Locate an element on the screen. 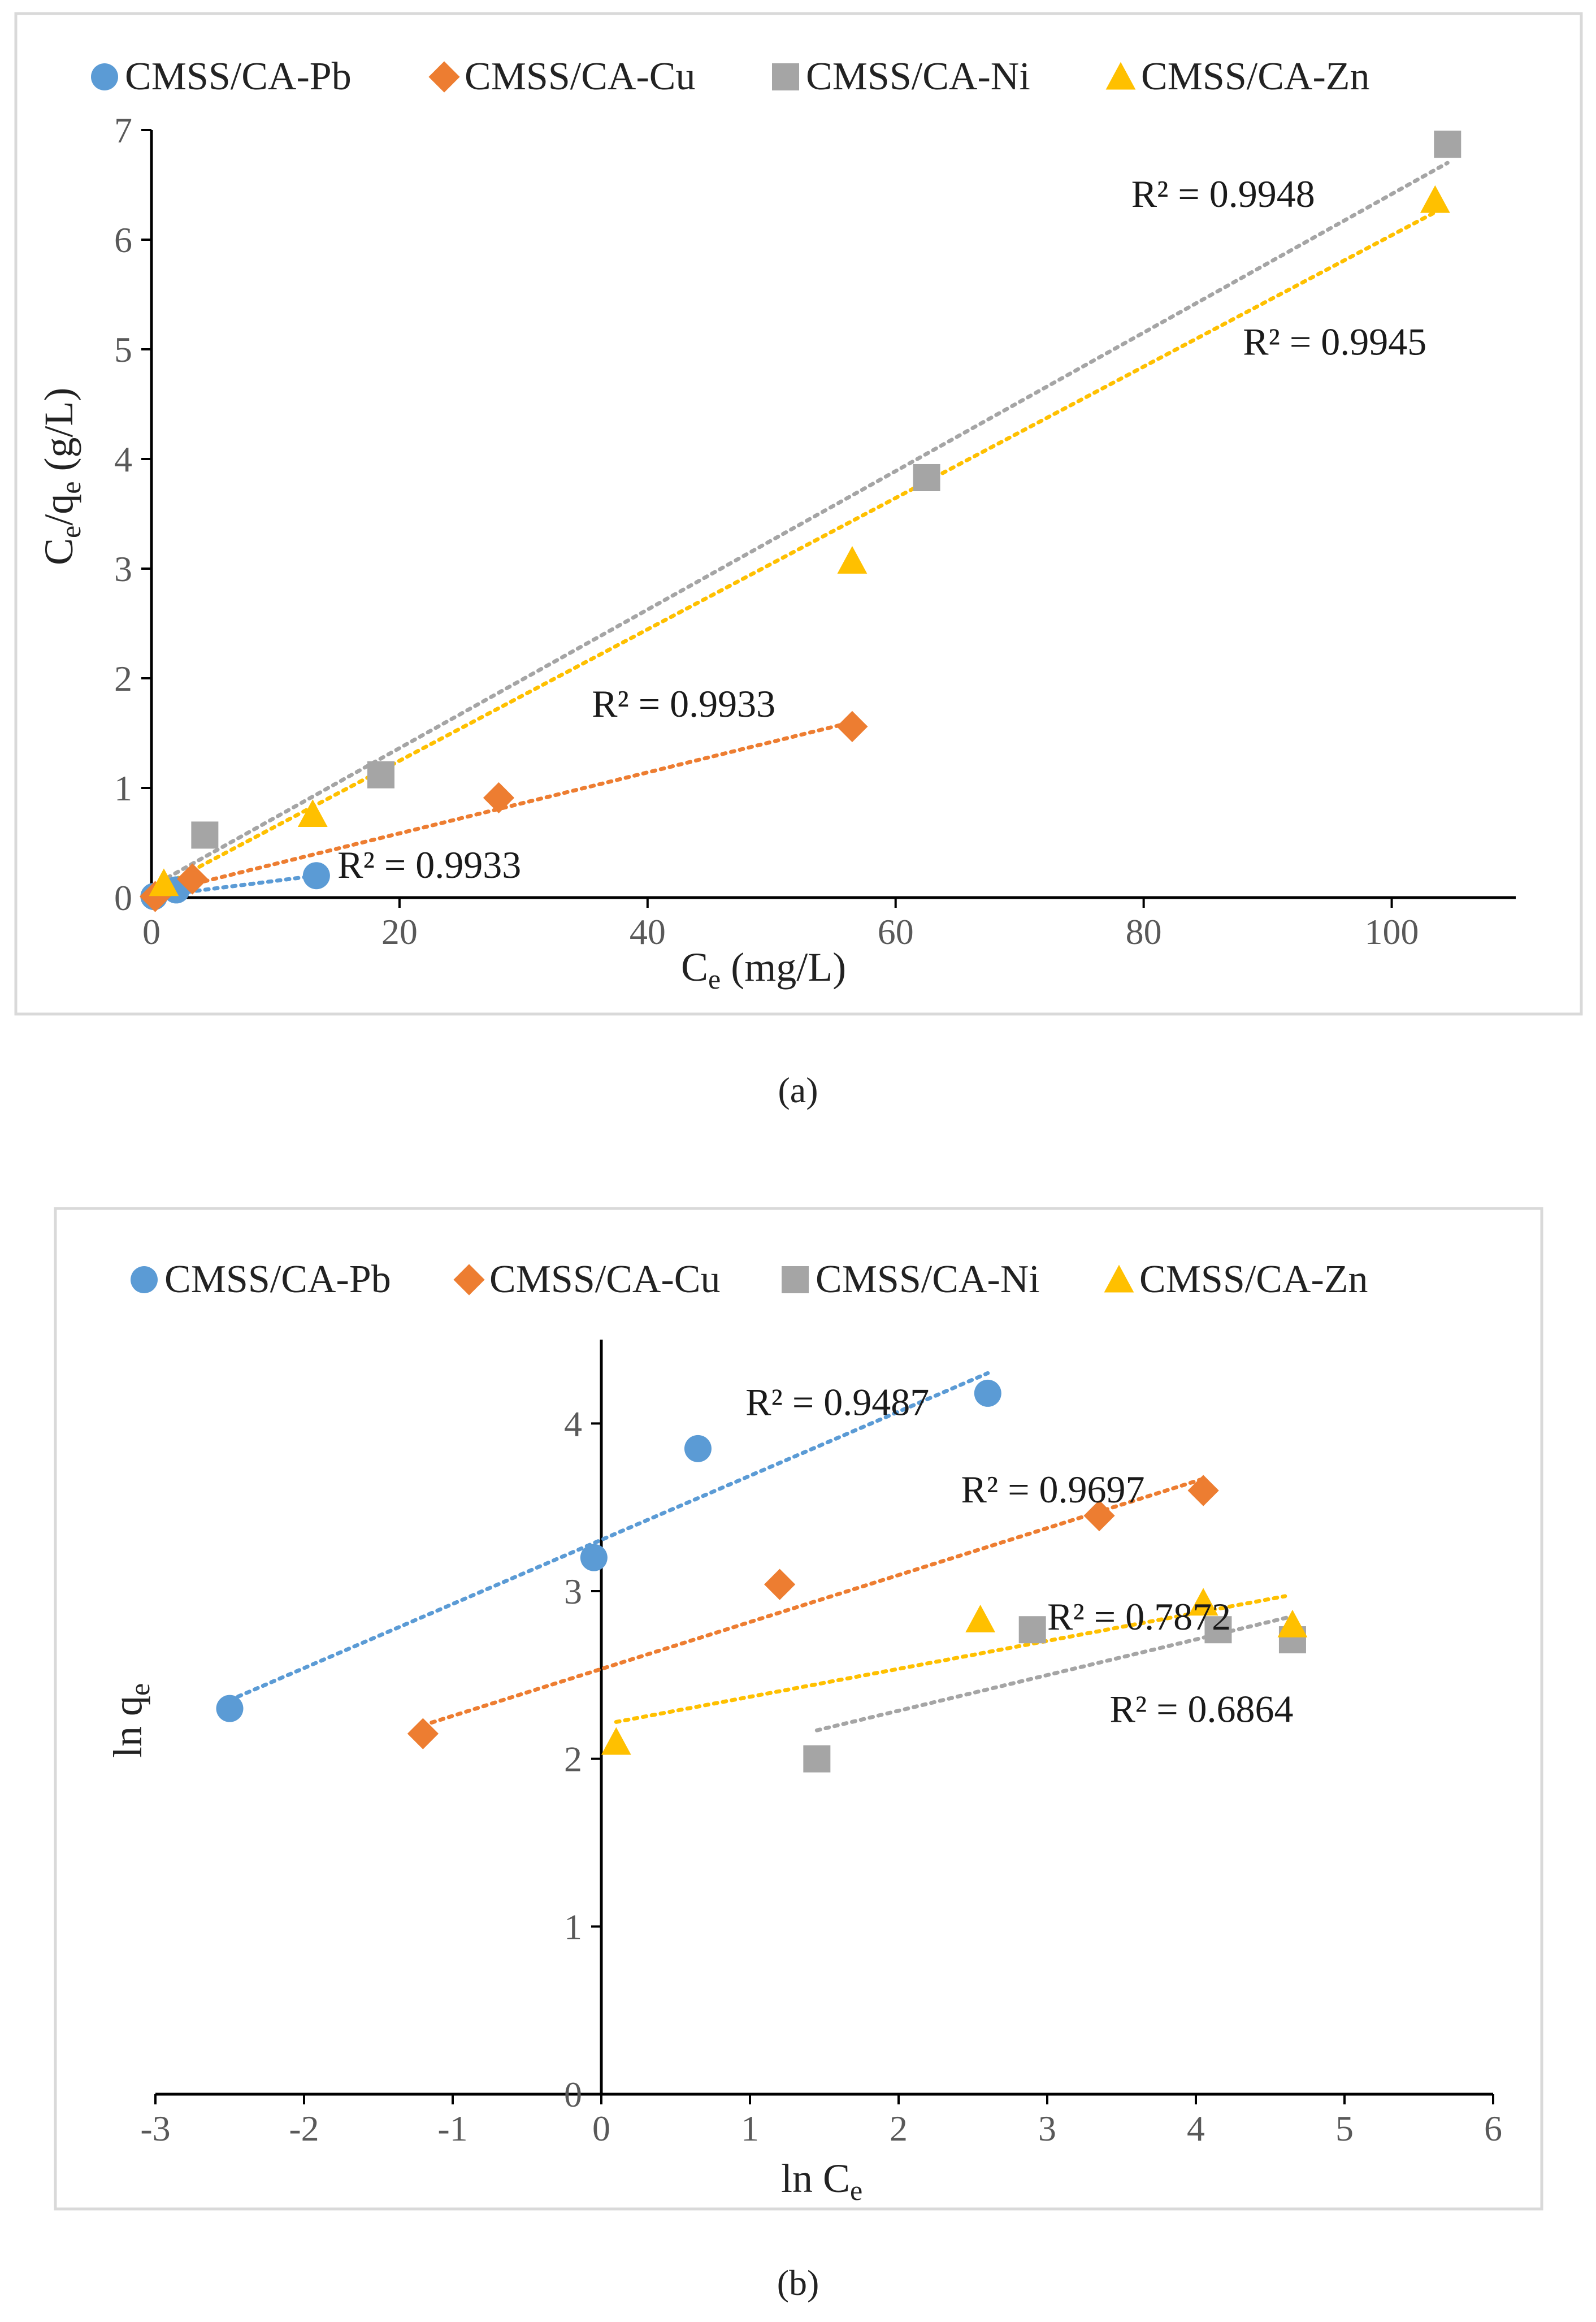  chart-a-legend-label: CMSS/CA-Pb is located at coordinates (239, 76).